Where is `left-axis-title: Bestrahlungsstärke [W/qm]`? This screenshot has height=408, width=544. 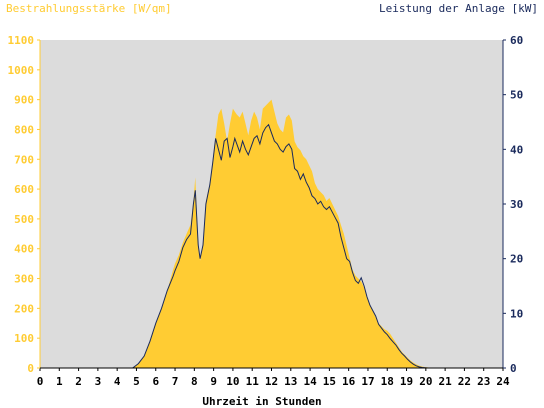
left-axis-title: Bestrahlungsstärke [W/qm] is located at coordinates (89, 8).